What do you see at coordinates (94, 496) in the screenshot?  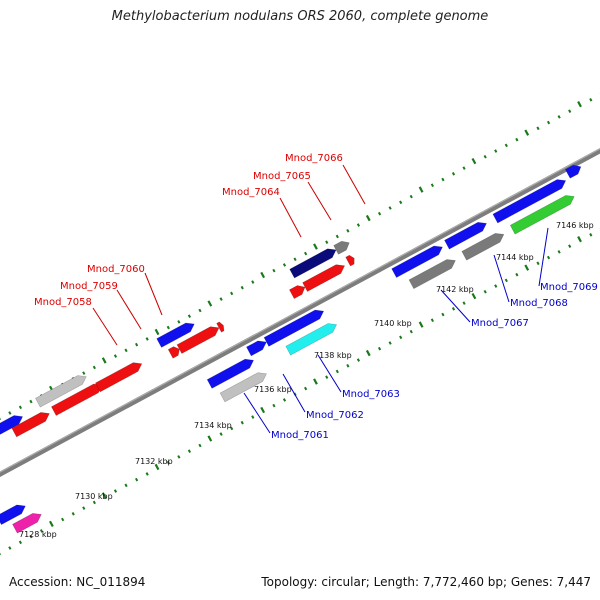 I see `scale-label: 7130 kbp` at bounding box center [94, 496].